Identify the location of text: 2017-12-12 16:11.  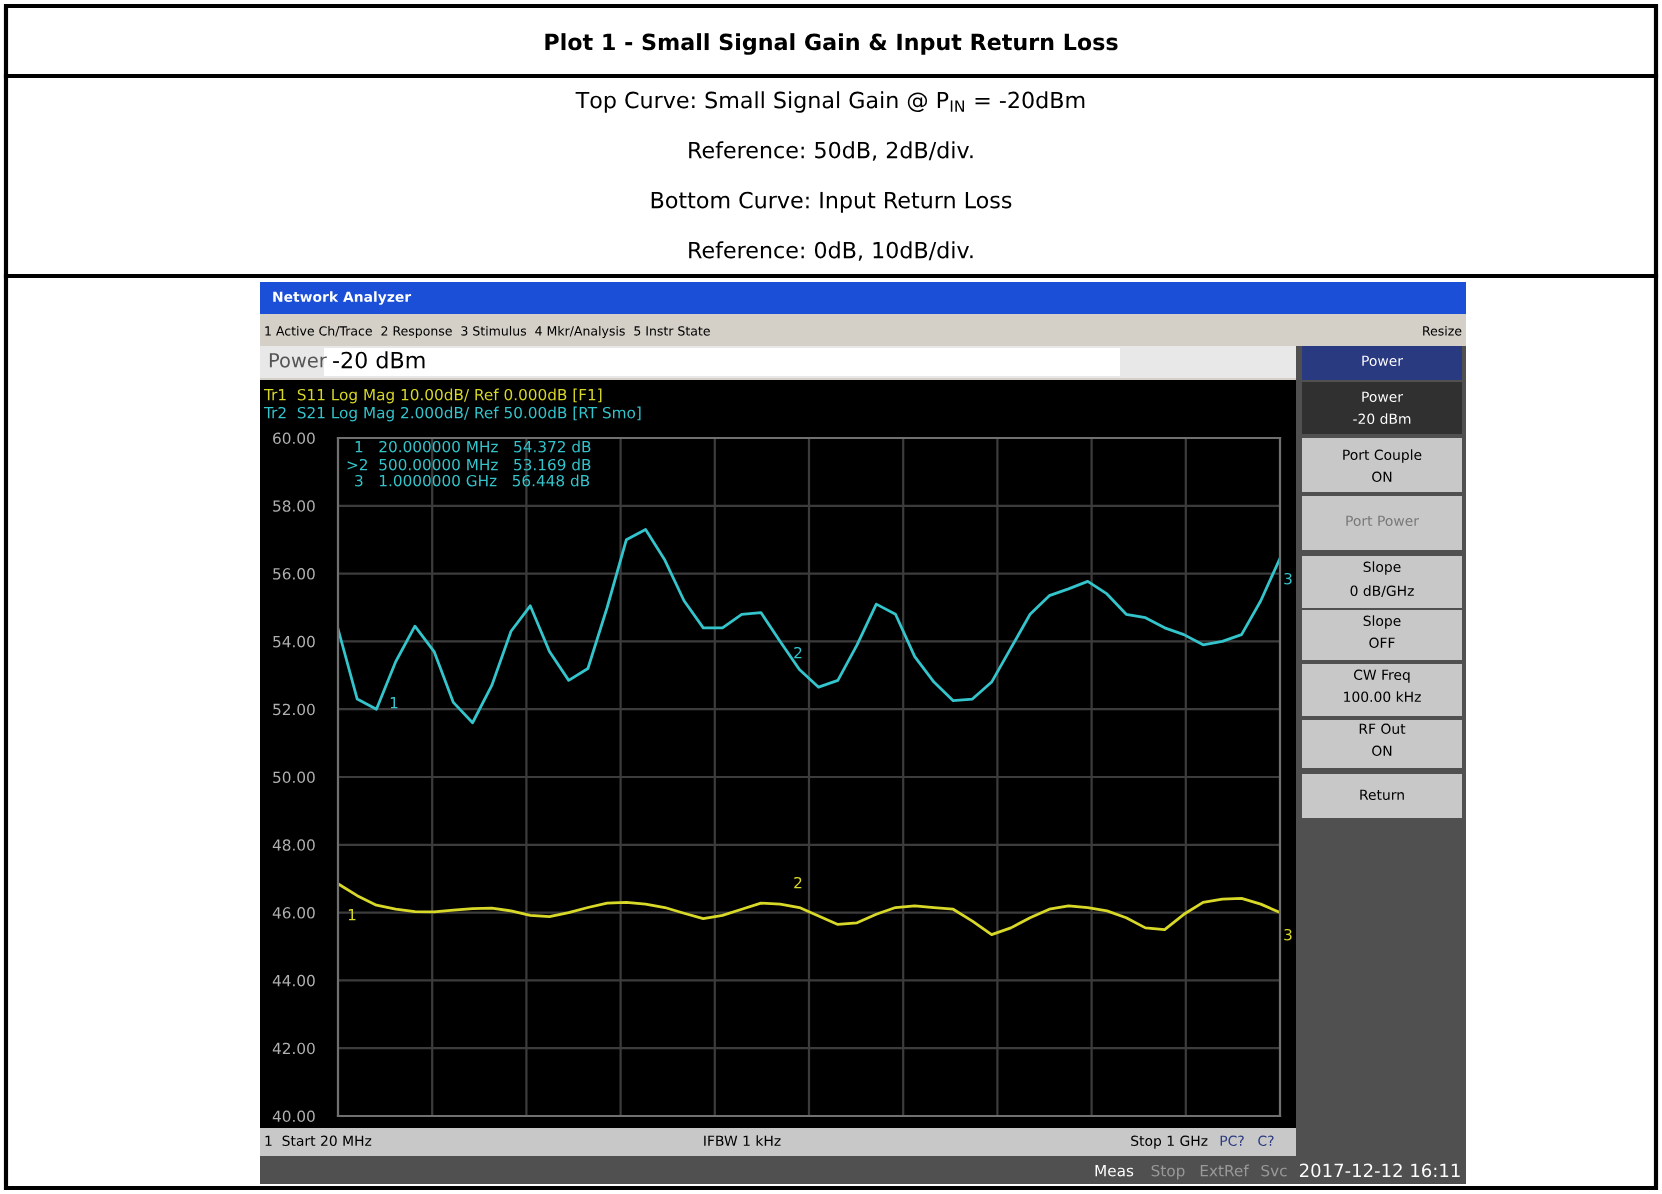
(1379, 1170).